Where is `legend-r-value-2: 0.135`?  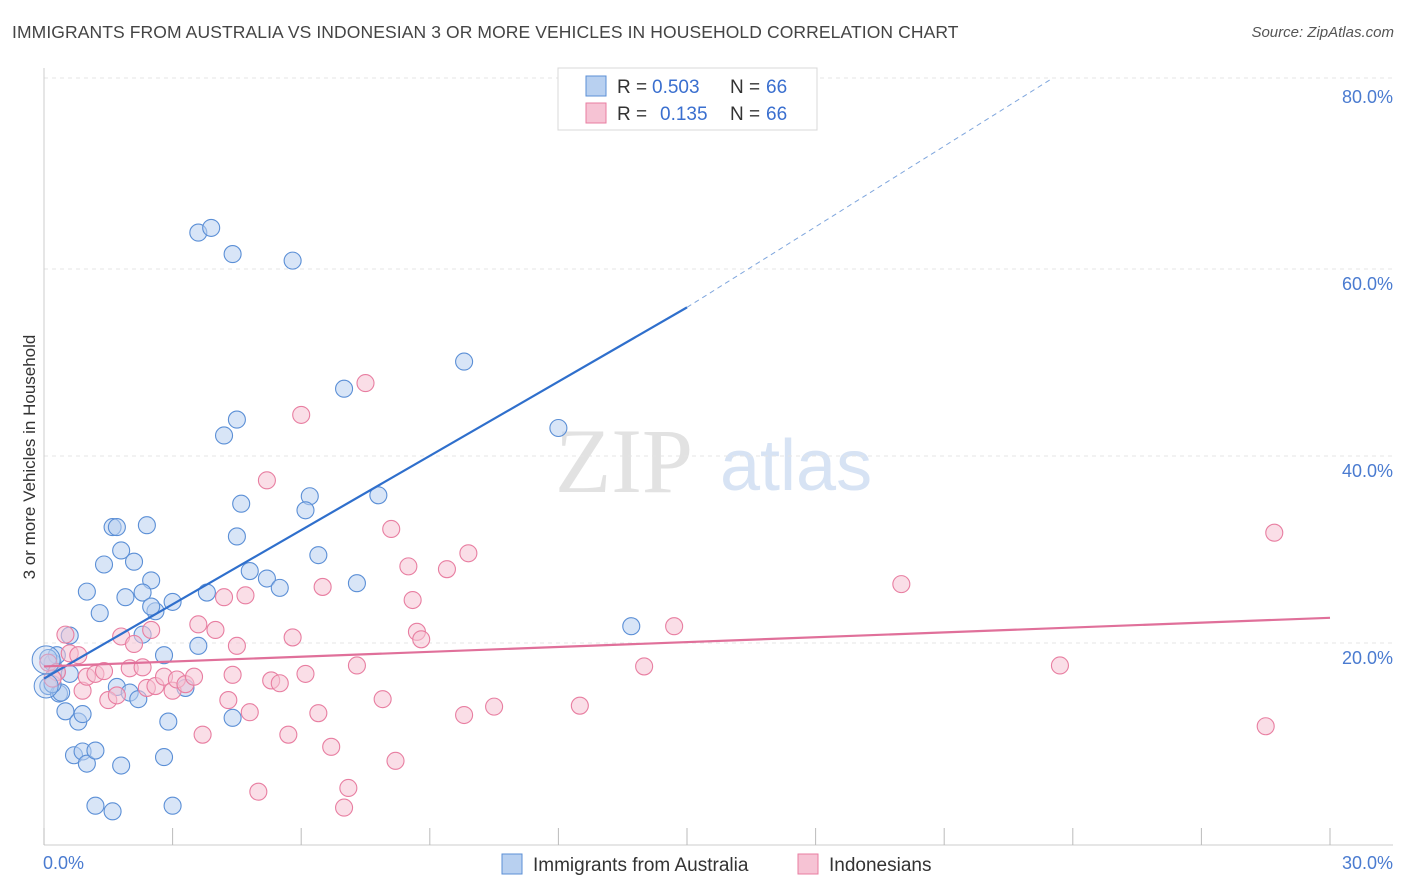
legend-r-value-2: 0.135 is located at coordinates (684, 114).